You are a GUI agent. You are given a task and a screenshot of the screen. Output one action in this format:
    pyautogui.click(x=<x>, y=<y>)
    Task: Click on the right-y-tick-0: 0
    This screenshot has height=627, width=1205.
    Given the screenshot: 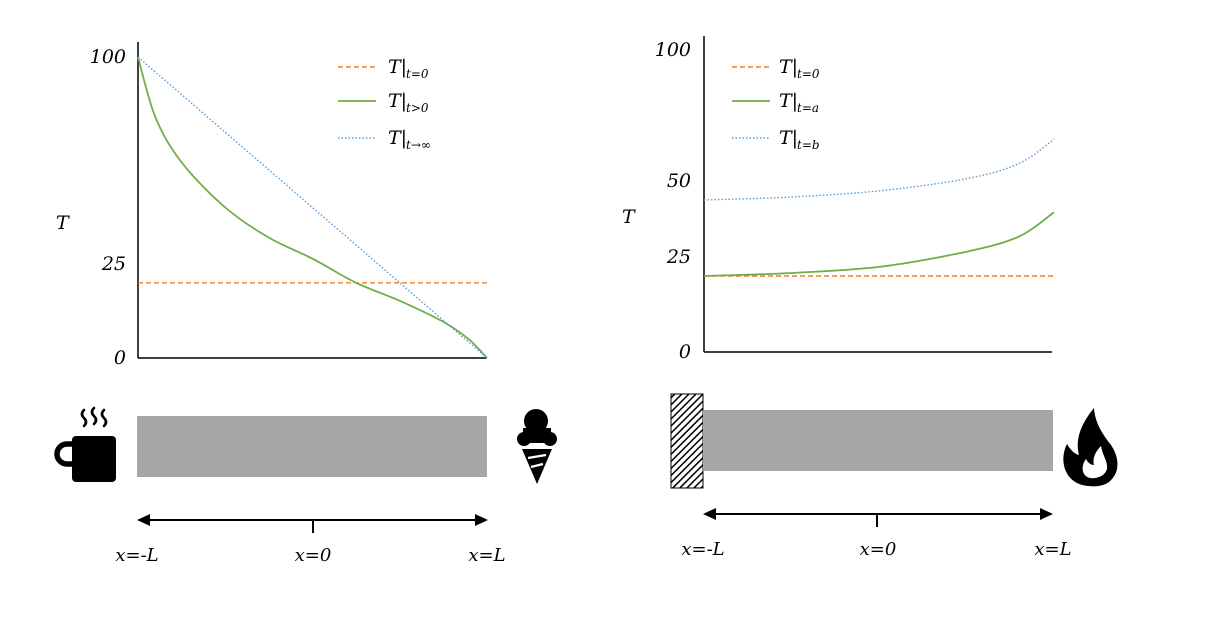 What is the action you would take?
    pyautogui.click(x=685, y=352)
    